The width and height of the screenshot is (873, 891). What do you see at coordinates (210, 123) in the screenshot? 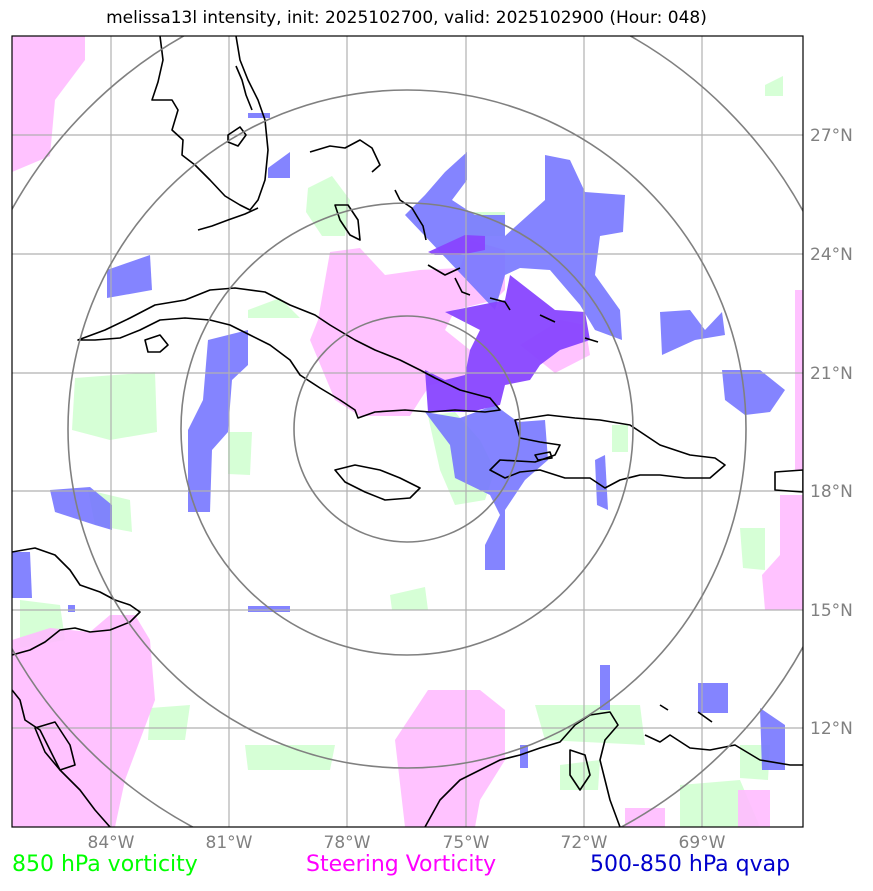
I see `florida-coast` at bounding box center [210, 123].